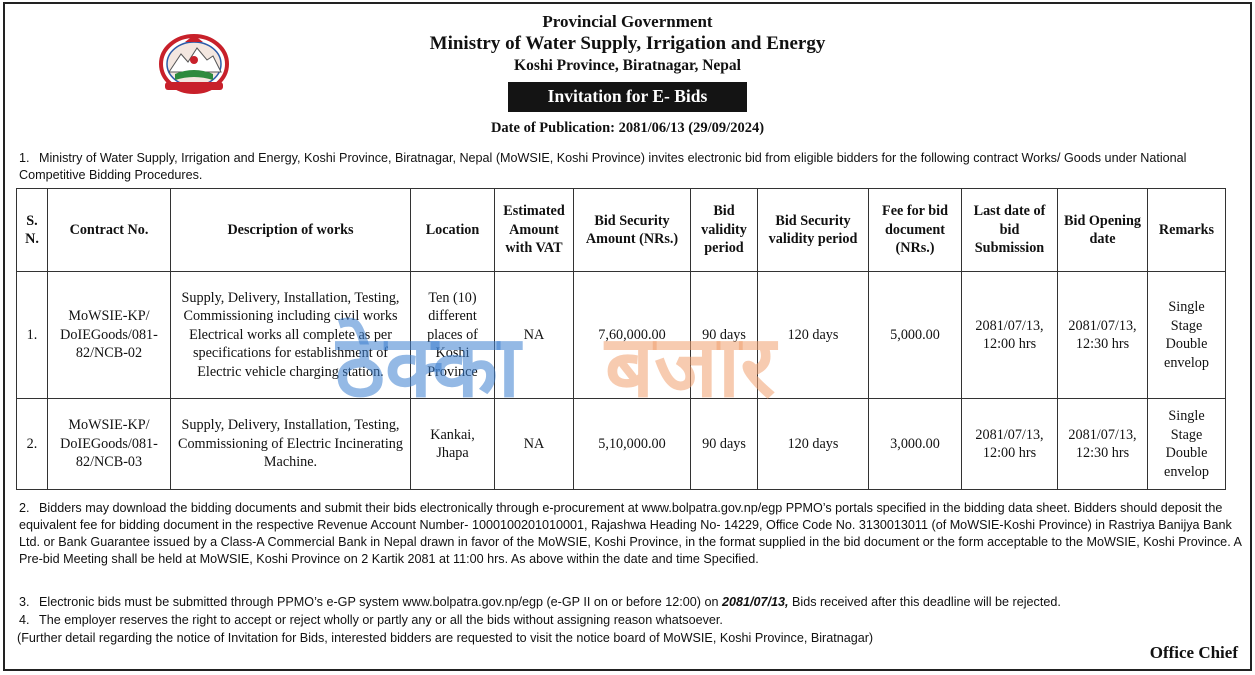 Image resolution: width=1255 pixels, height=675 pixels. I want to click on col-sn: S. N., so click(32, 230).